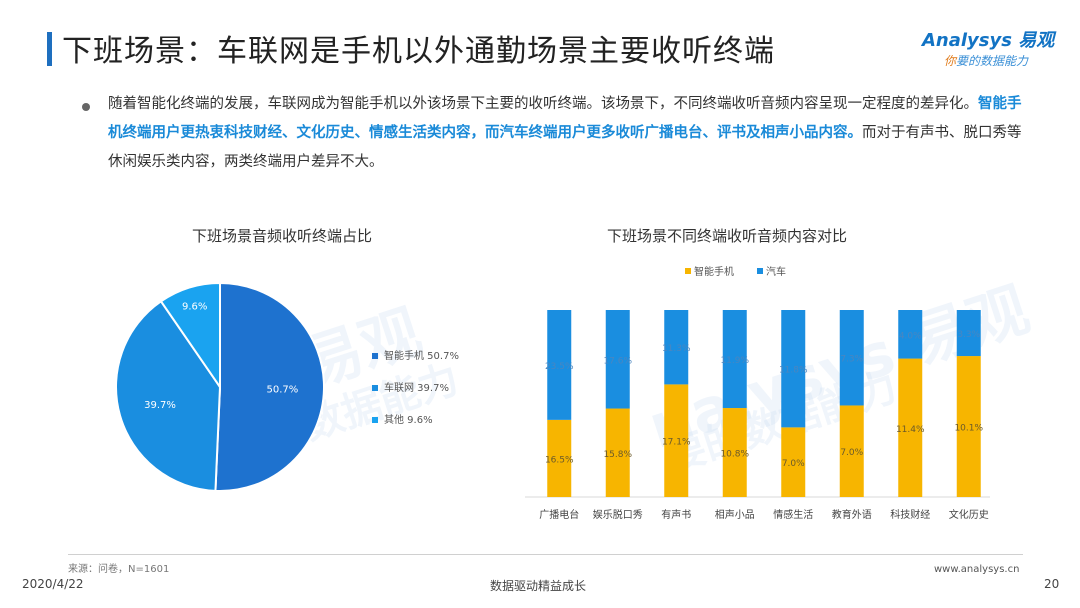 The height and width of the screenshot is (608, 1080). I want to click on pie-legend-item: 智能手机 50.7%, so click(415, 354).